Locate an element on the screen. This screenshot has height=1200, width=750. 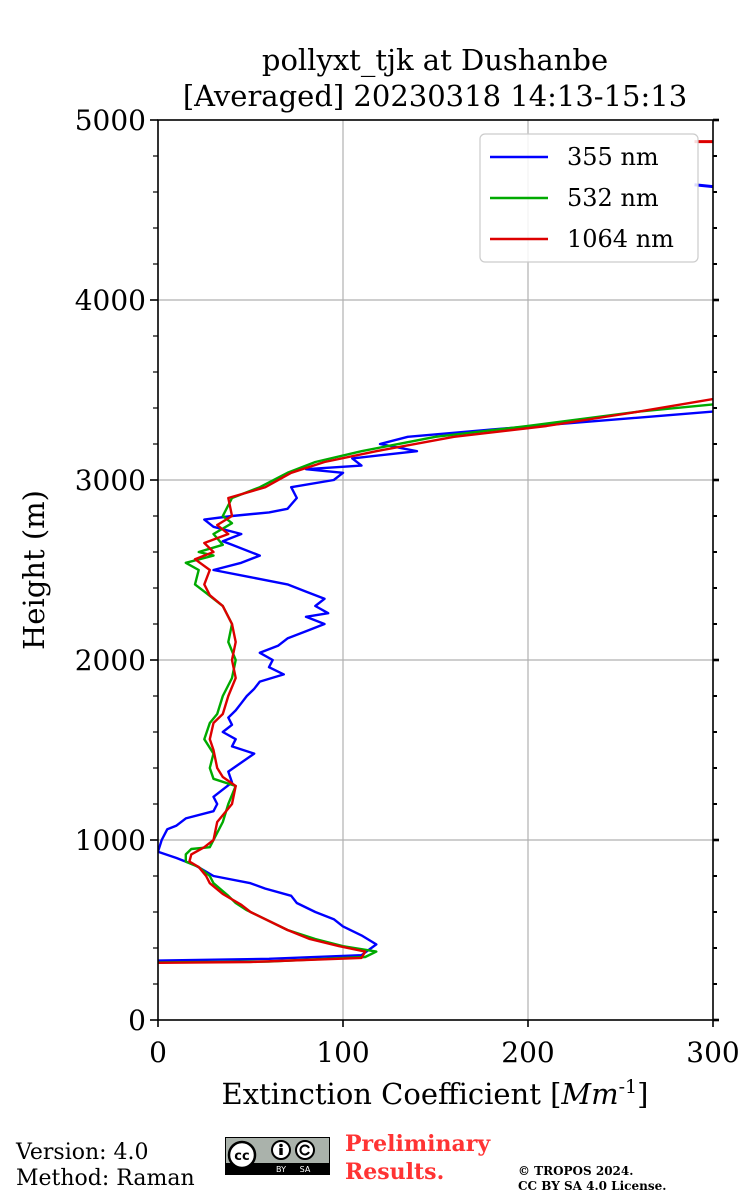
cc-icon is located at coordinates (242, 1155).